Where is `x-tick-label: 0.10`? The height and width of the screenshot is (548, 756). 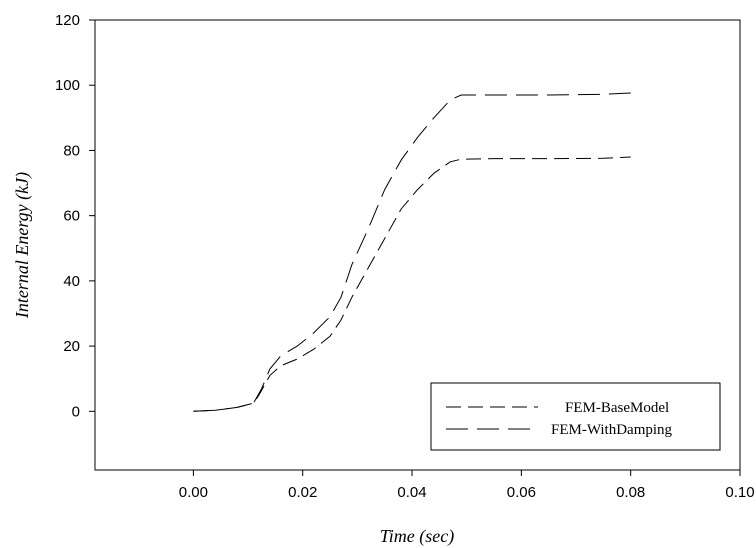
x-tick-label: 0.10 is located at coordinates (739, 492).